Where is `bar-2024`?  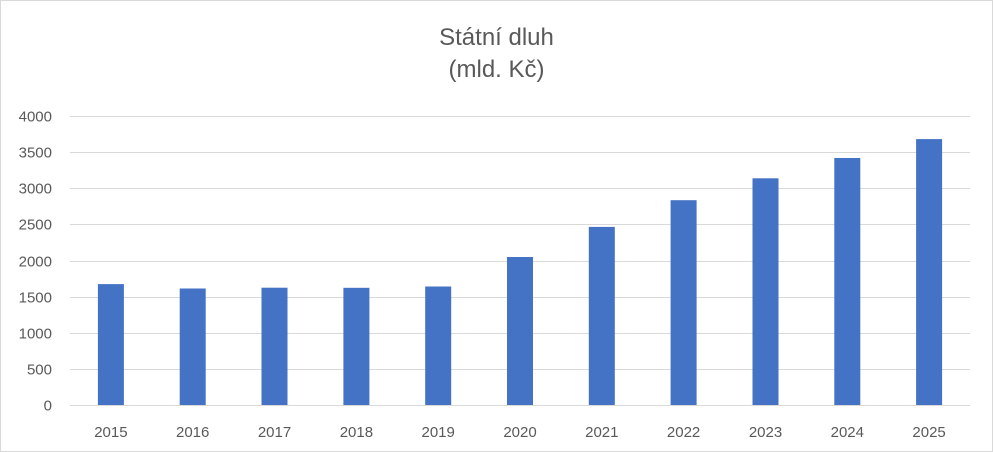 bar-2024 is located at coordinates (847, 281).